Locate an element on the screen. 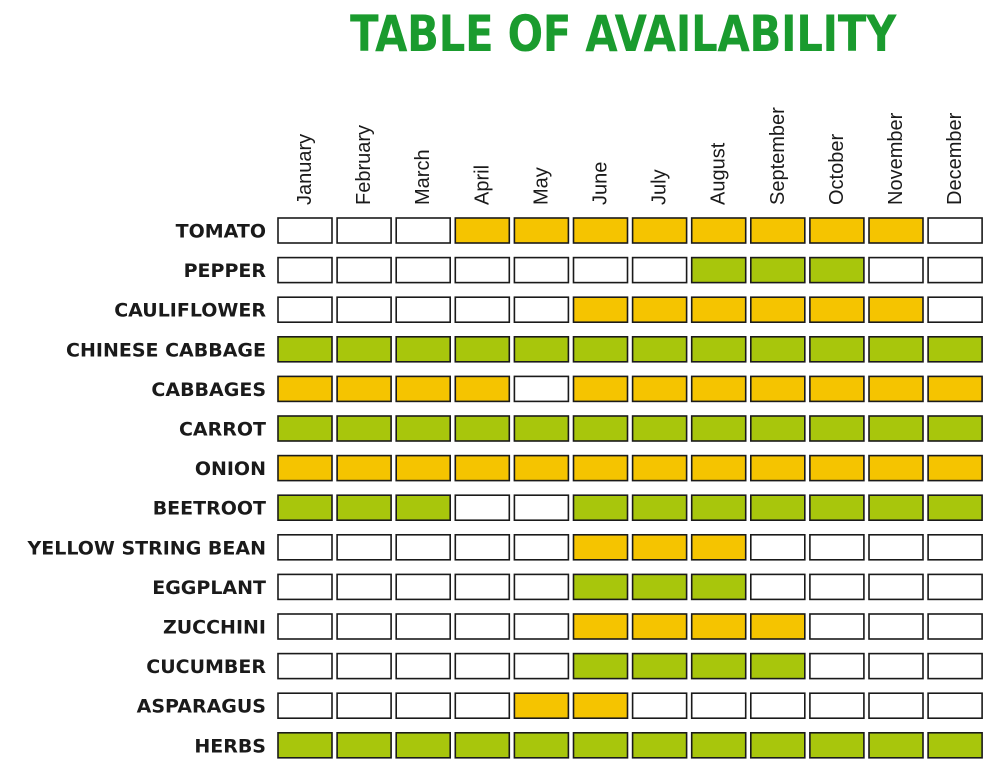 Image resolution: width=1000 pixels, height=769 pixels. row-label: CAULIFLOWER is located at coordinates (190, 311).